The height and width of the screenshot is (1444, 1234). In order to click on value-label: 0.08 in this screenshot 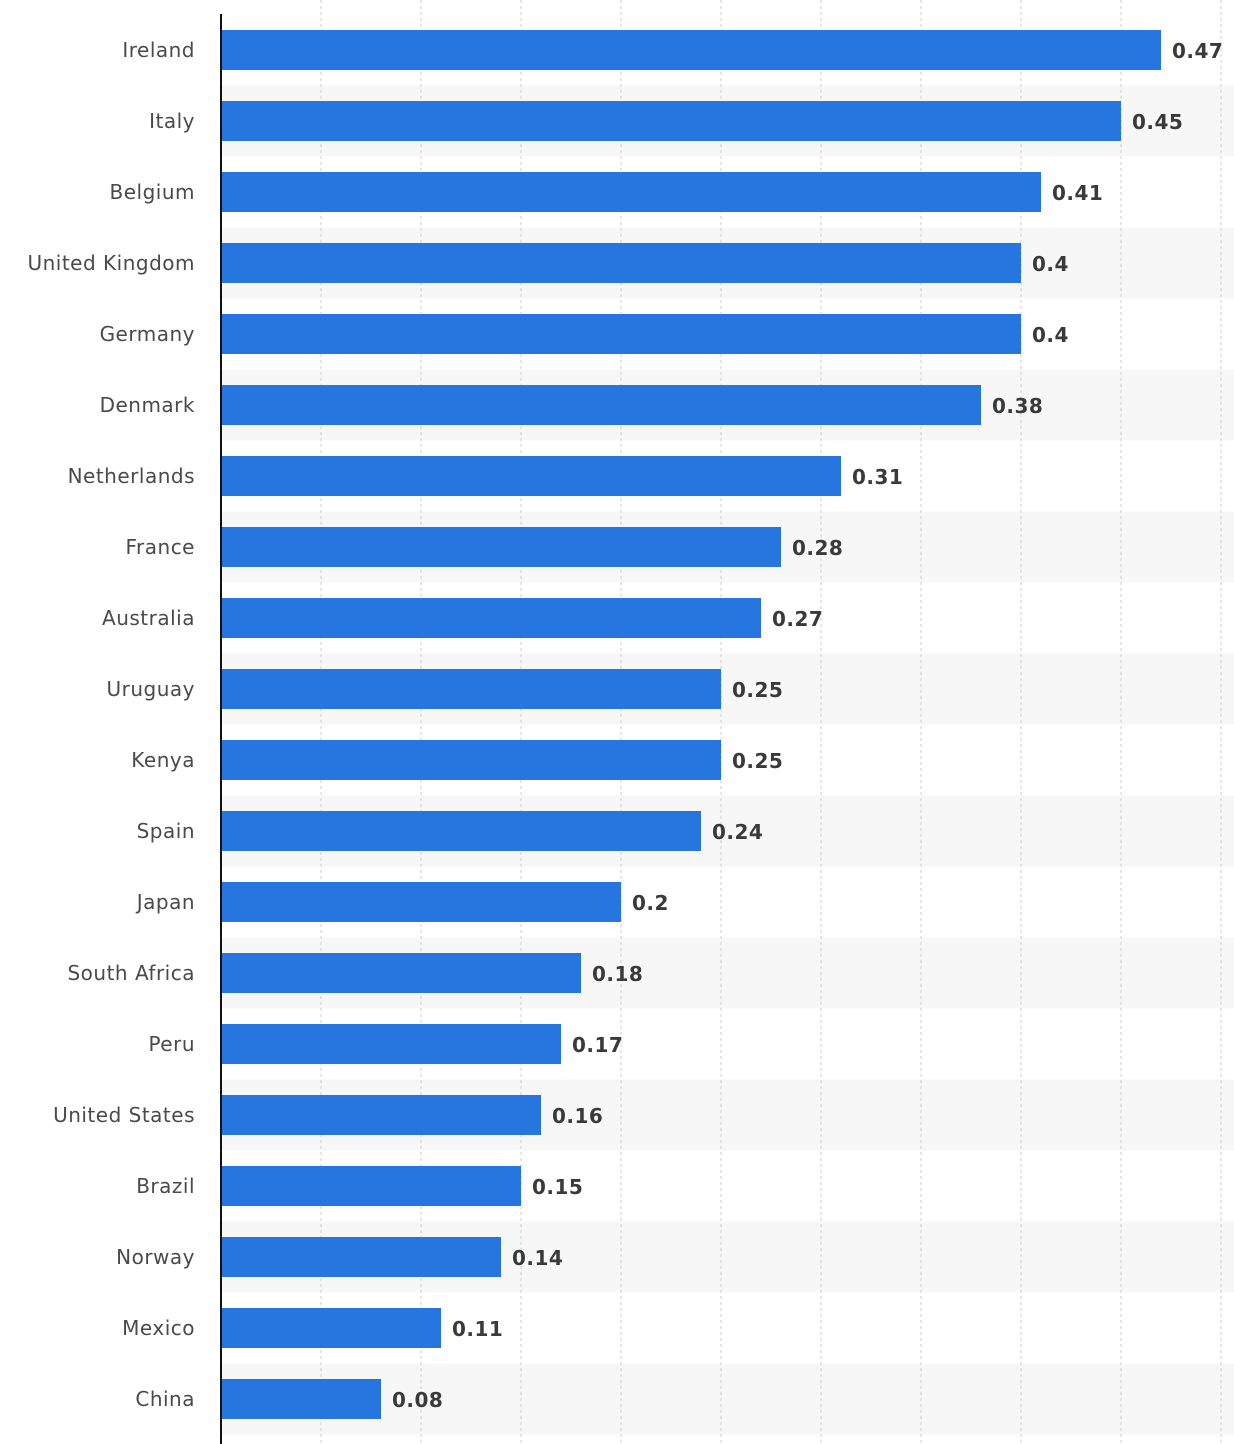, I will do `click(417, 1400)`.